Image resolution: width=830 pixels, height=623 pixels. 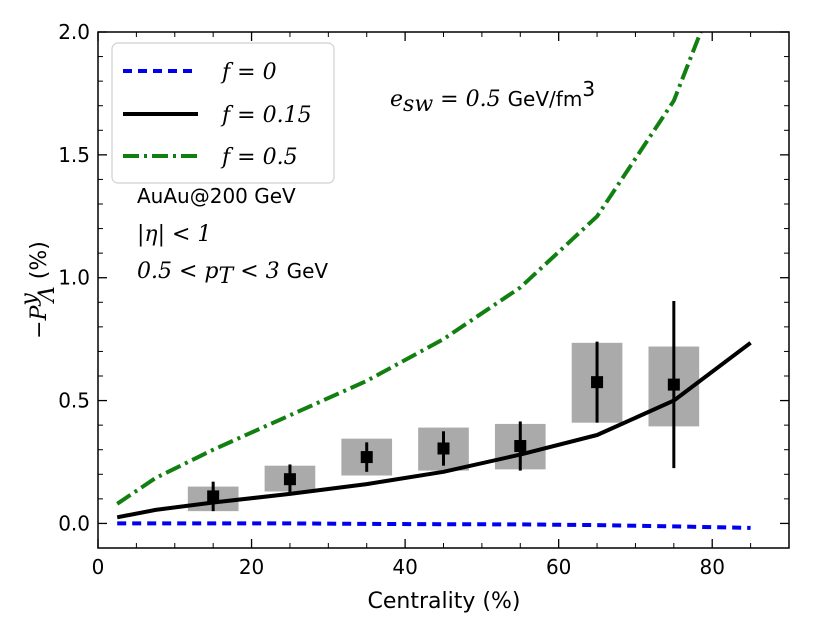 I want to click on energy-density-annotation: esw = 0.5 GeV/fm3, so click(x=492, y=97).